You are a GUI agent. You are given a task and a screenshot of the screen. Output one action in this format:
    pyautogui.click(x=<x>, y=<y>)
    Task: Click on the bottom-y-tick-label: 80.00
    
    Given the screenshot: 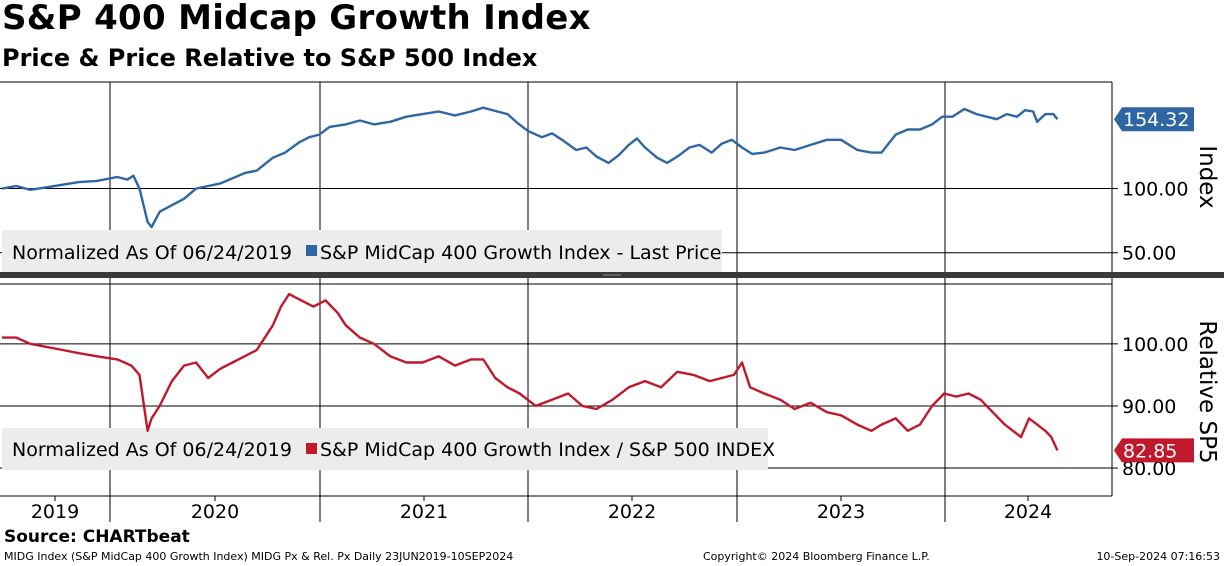 What is the action you would take?
    pyautogui.click(x=1149, y=469)
    